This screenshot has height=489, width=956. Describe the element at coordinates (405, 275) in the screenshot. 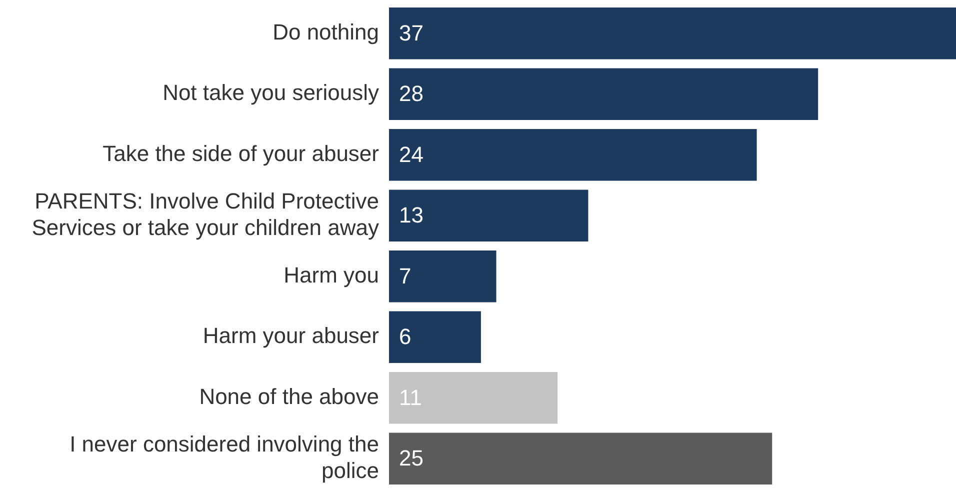

I see `data-label: 7` at that location.